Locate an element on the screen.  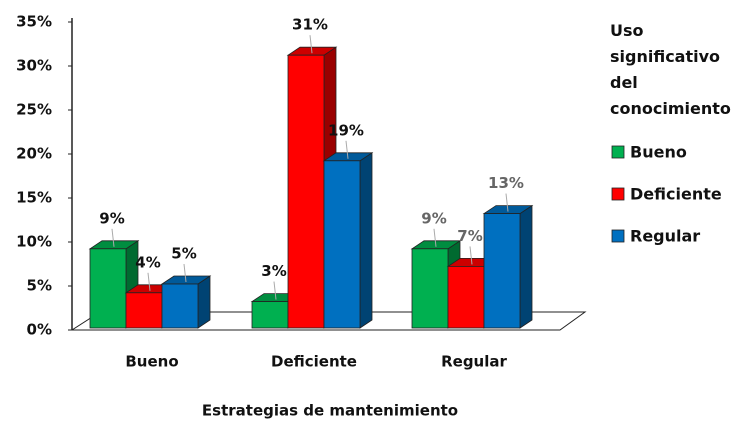
data-label: 19% is located at coordinates (346, 130).